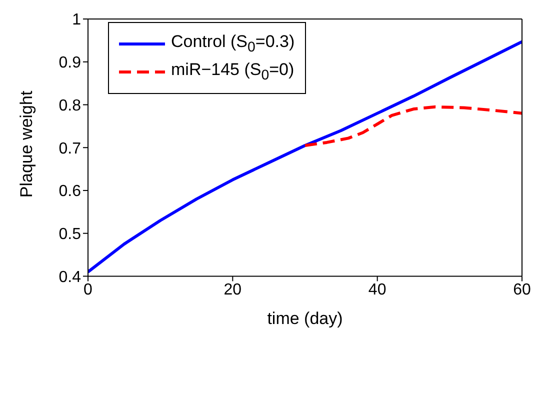  What do you see at coordinates (232, 72) in the screenshot?
I see `legend-label: miR−145 (S$_{0}$=0)` at bounding box center [232, 72].